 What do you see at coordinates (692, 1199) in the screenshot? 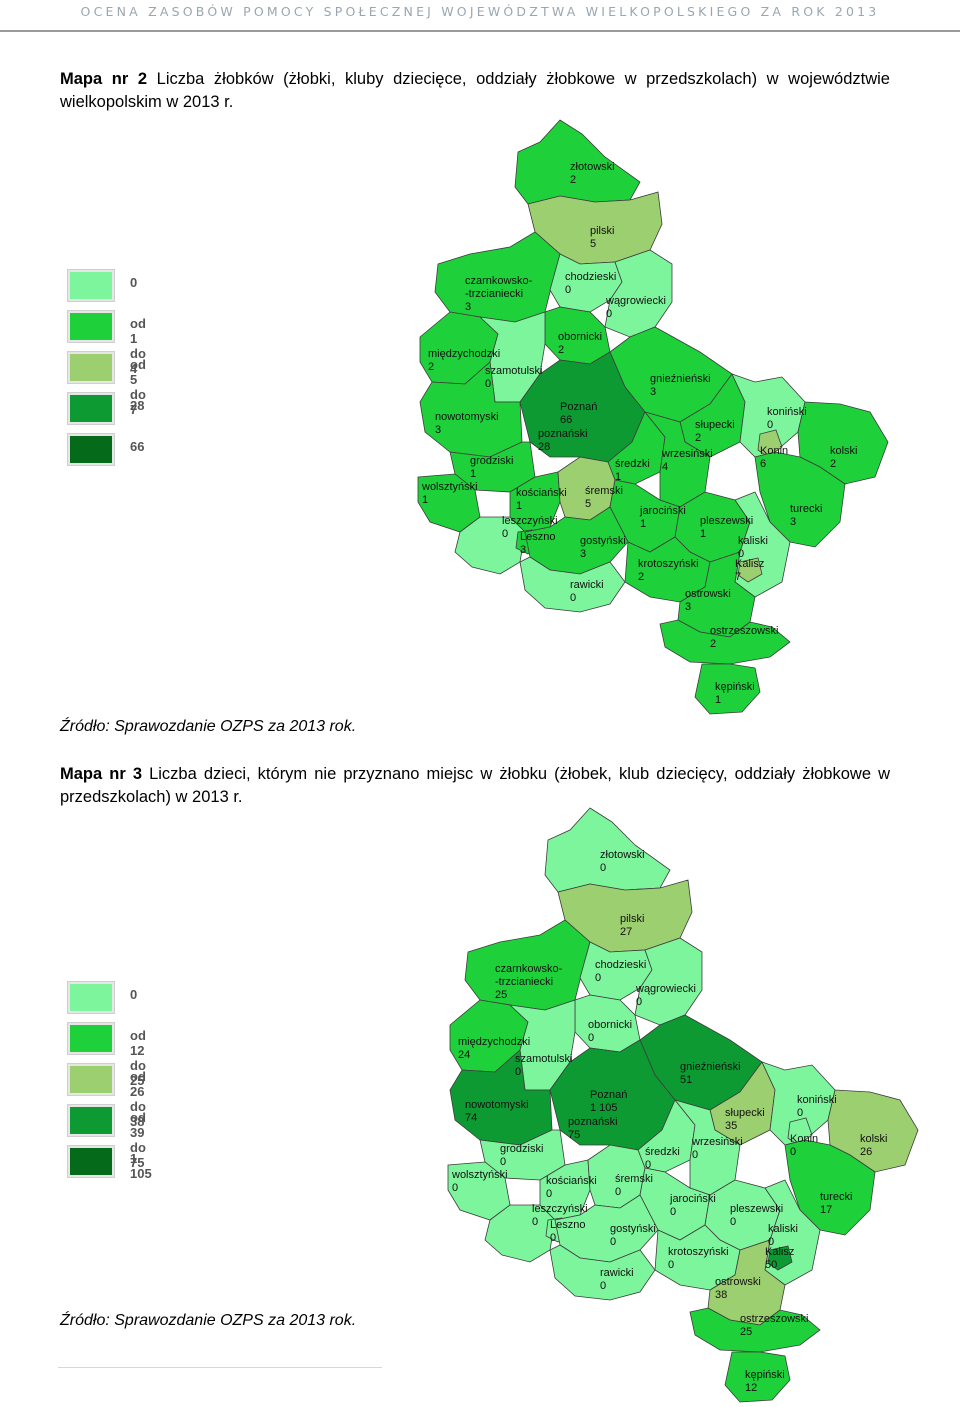
I see `region-text: jarociński` at bounding box center [692, 1199].